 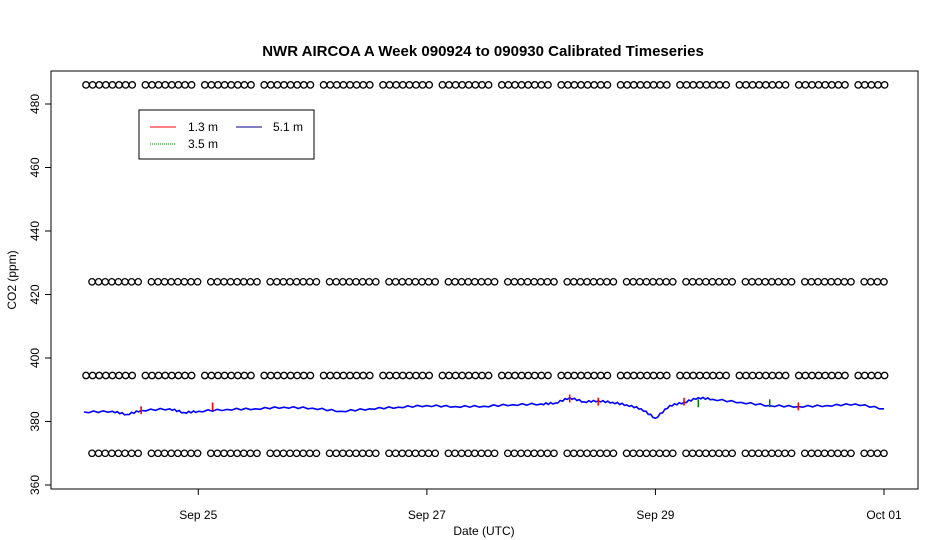 I want to click on legend-label-2: 3.5 m, so click(x=203, y=144).